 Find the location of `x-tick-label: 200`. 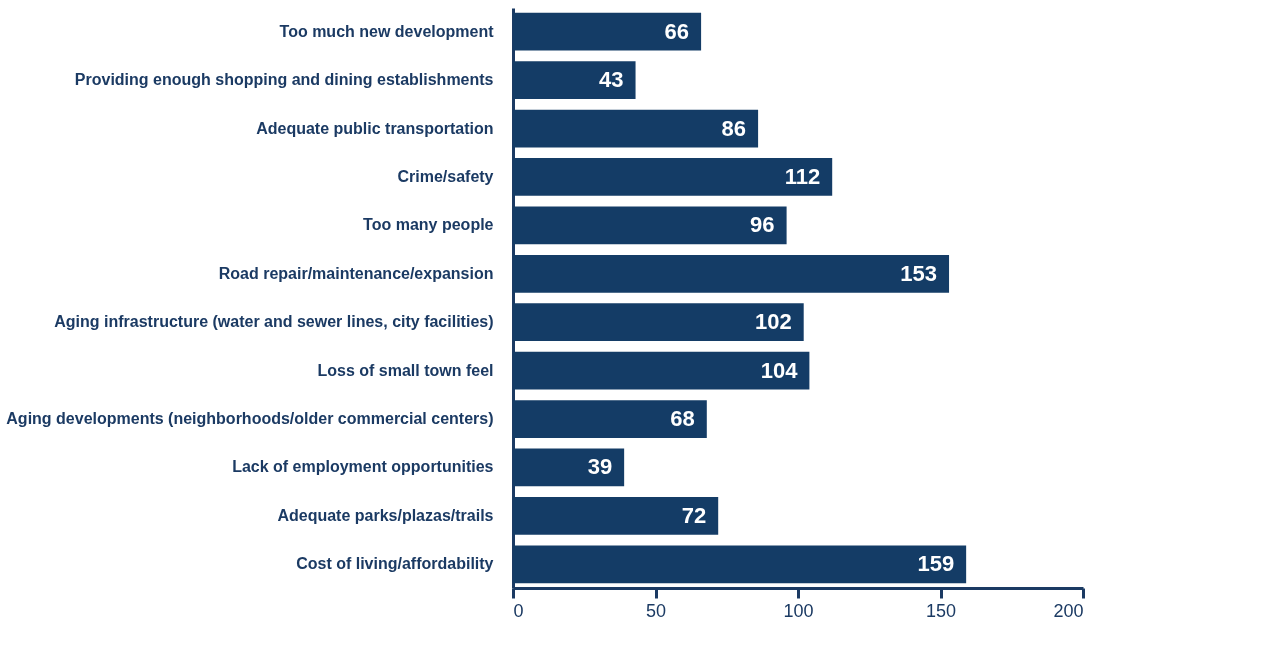

x-tick-label: 200 is located at coordinates (1068, 610).